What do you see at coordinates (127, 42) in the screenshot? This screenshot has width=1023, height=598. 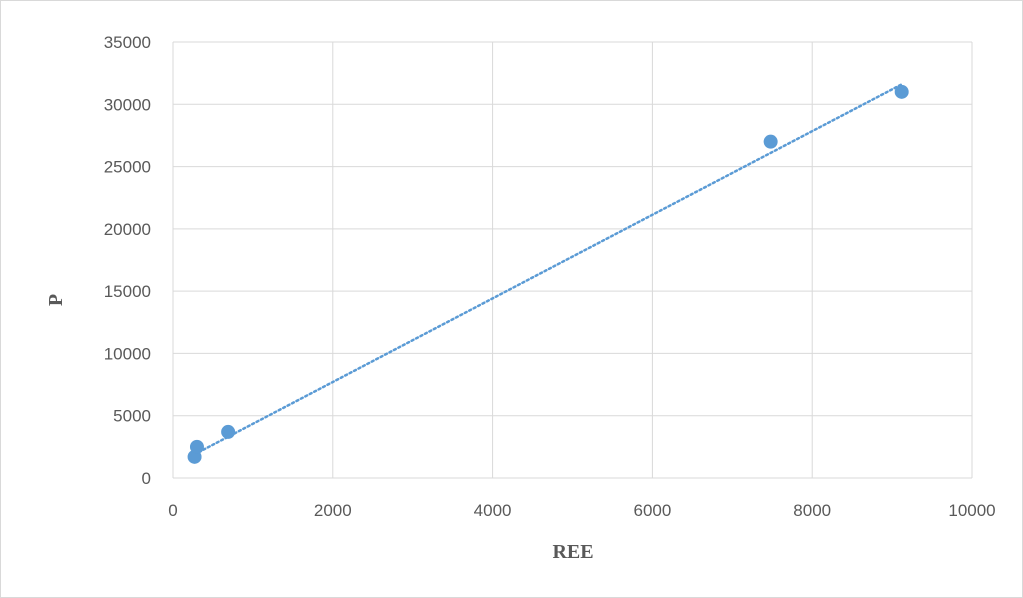 I see `y-tick-label: 35000` at bounding box center [127, 42].